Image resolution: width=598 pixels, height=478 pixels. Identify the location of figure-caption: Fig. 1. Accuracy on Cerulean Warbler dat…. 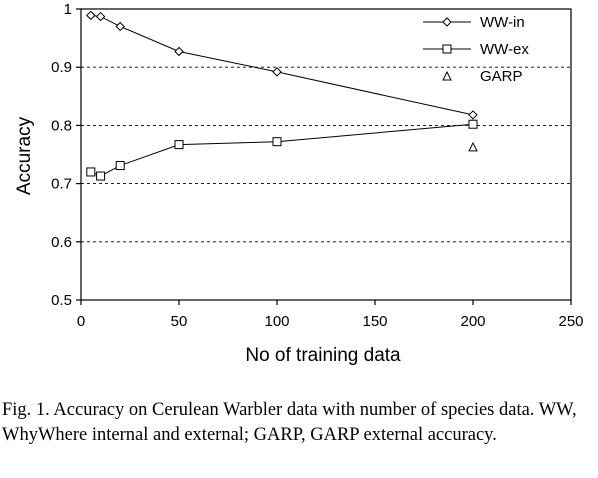
(289, 422).